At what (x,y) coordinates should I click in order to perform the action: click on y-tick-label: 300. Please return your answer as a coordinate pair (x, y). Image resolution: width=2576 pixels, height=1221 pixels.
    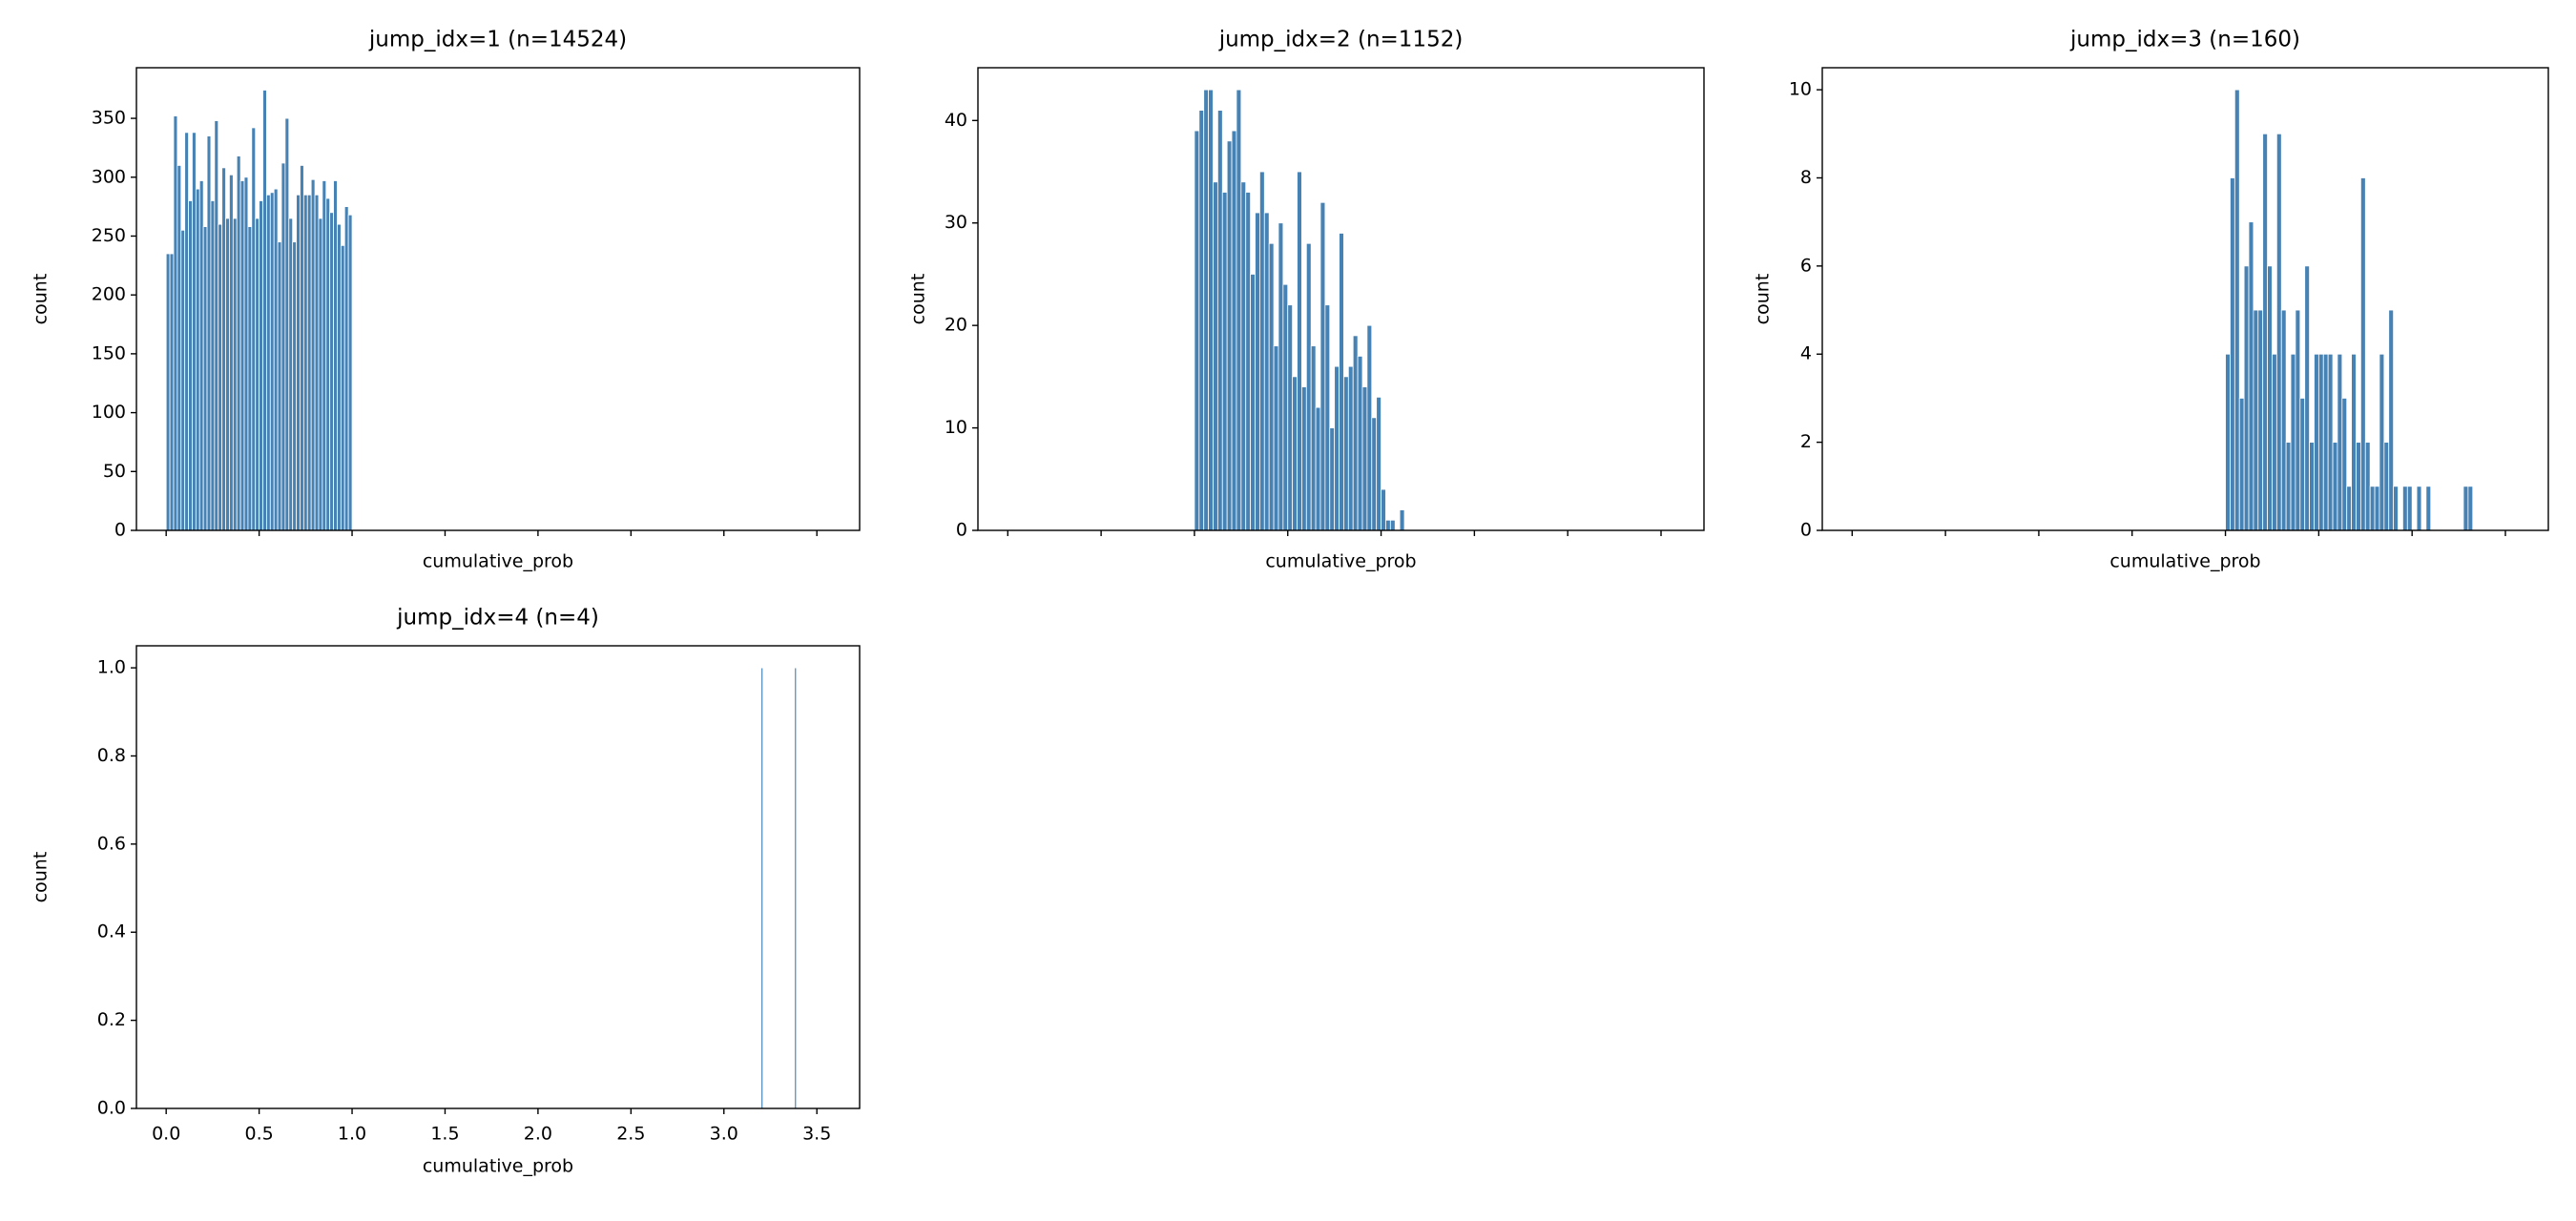
    Looking at the image, I should click on (109, 176).